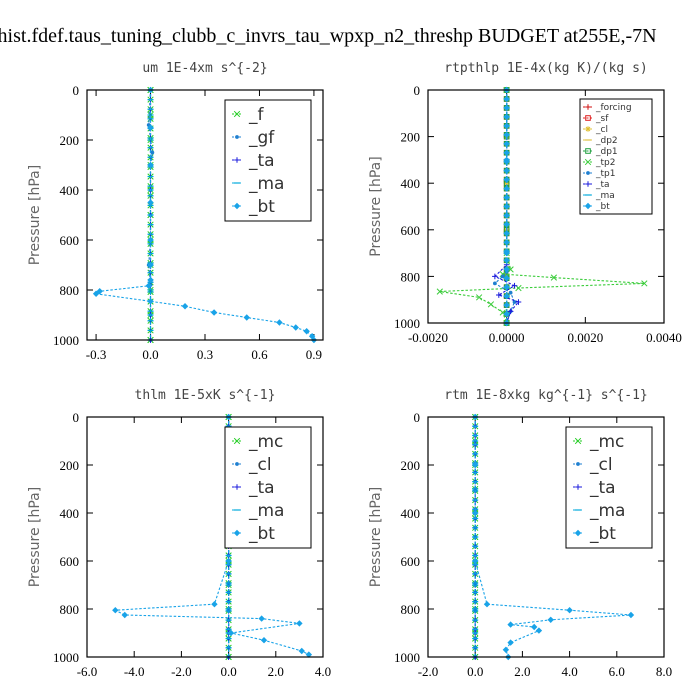 This screenshot has width=700, height=700. What do you see at coordinates (546, 395) in the screenshot?
I see `panel-title: rtm 1E-8xkg kg^{-1} s^{-1}` at bounding box center [546, 395].